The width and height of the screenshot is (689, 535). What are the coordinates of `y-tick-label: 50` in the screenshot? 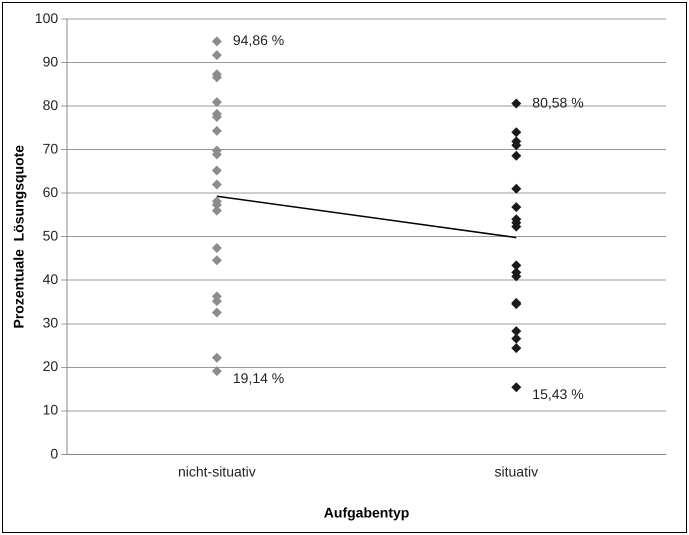 It's located at (50, 236).